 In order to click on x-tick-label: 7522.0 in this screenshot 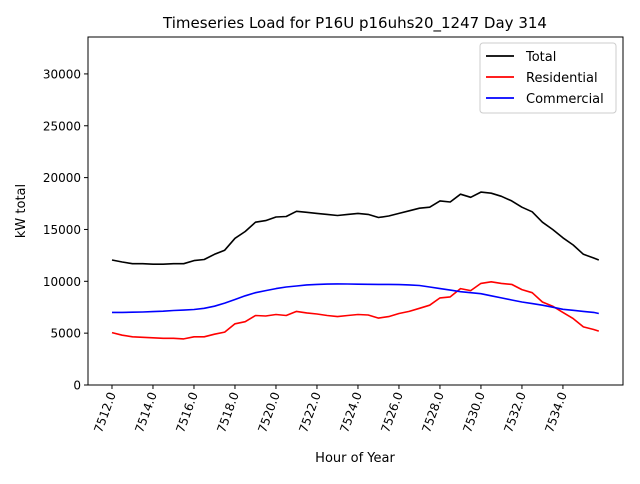, I will do `click(310, 412)`.